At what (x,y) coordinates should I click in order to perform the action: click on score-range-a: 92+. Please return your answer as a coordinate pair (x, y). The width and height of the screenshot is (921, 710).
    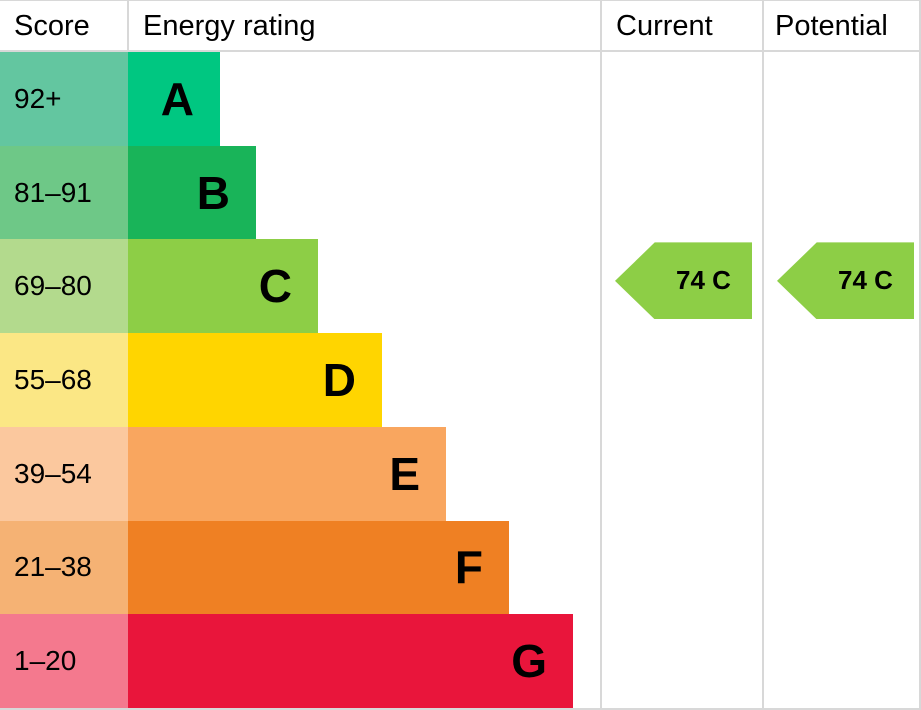
    Looking at the image, I should click on (64, 99).